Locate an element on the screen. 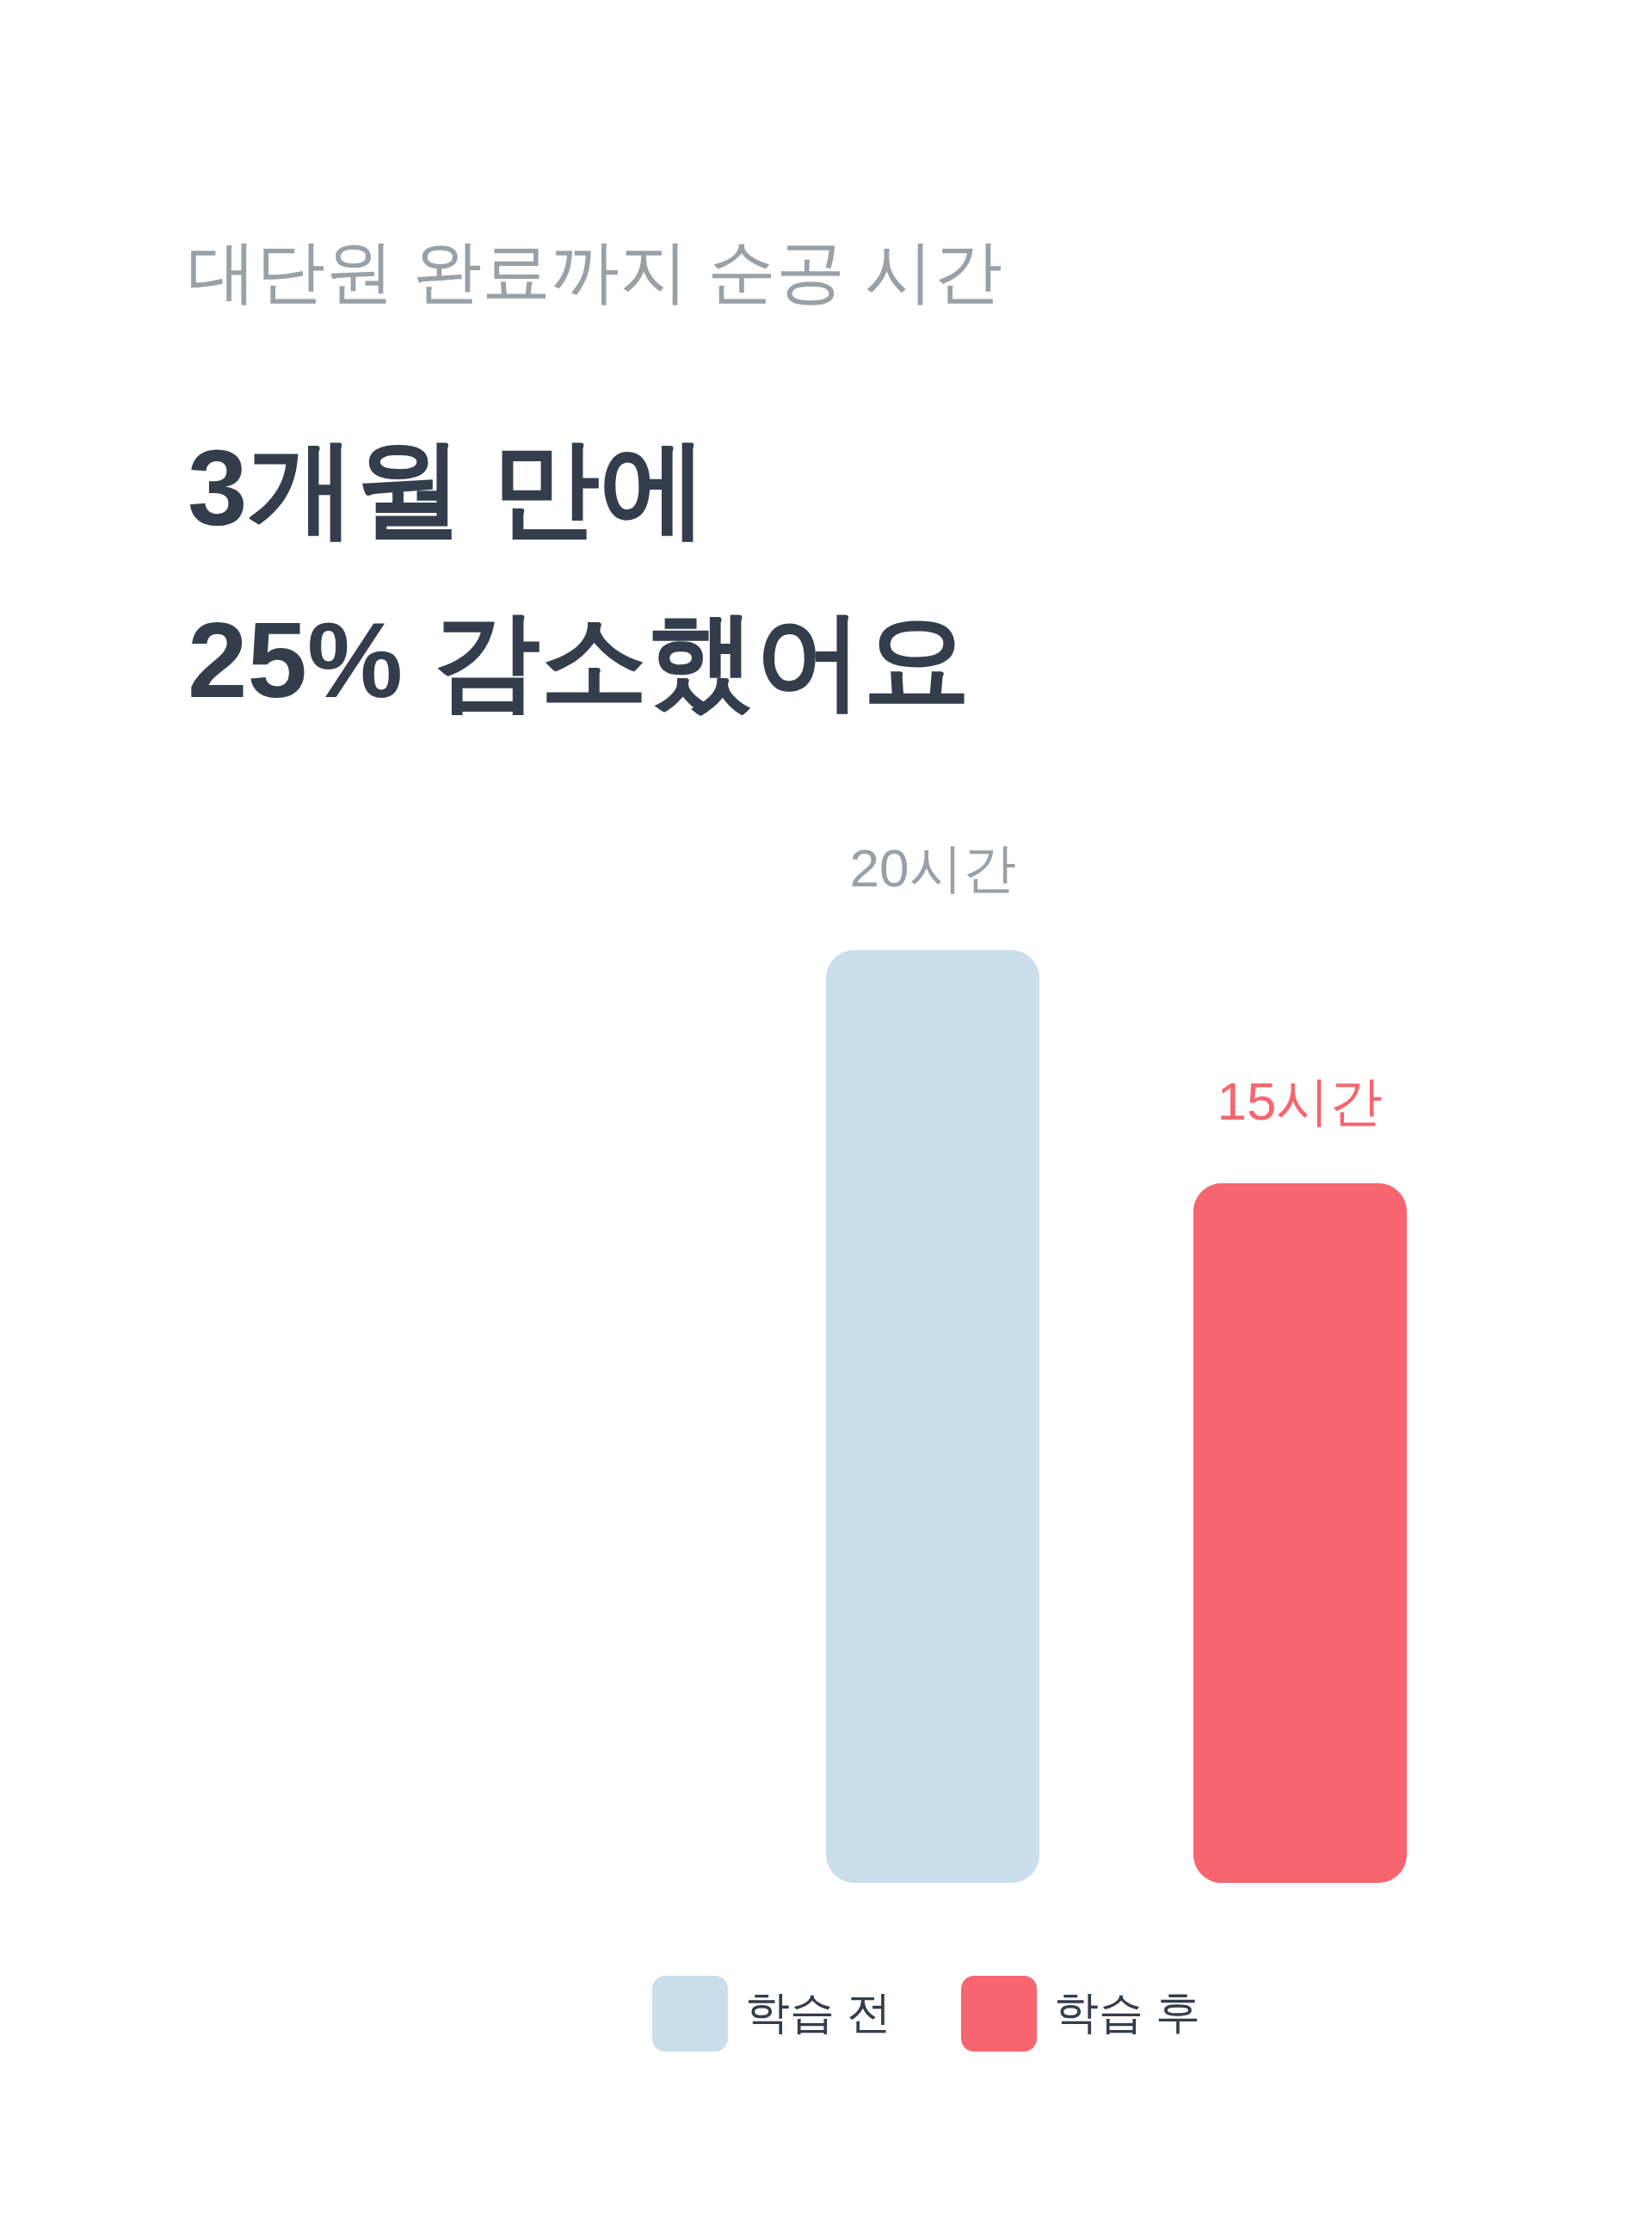 Image resolution: width=1652 pixels, height=2234 pixels. chart-subtitle: 대단원 완료까지 순공 시간 is located at coordinates (595, 271).